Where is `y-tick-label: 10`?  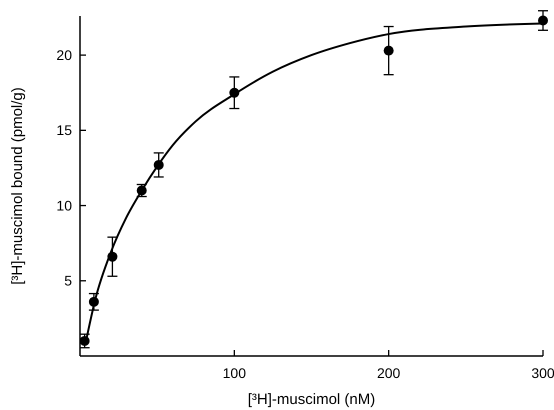
y-tick-label: 10 is located at coordinates (64, 205).